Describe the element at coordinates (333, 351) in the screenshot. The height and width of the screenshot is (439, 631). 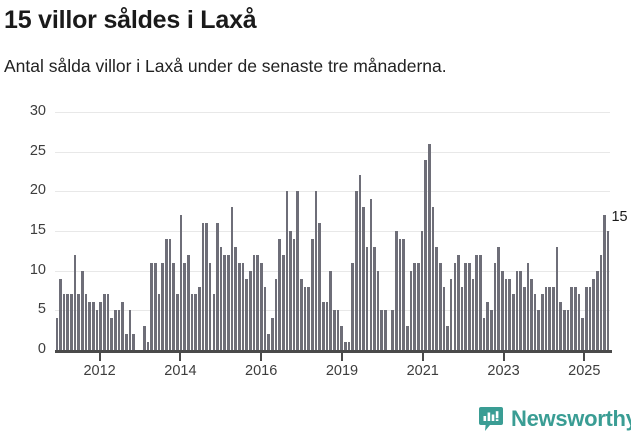
I see `x-axis-line` at that location.